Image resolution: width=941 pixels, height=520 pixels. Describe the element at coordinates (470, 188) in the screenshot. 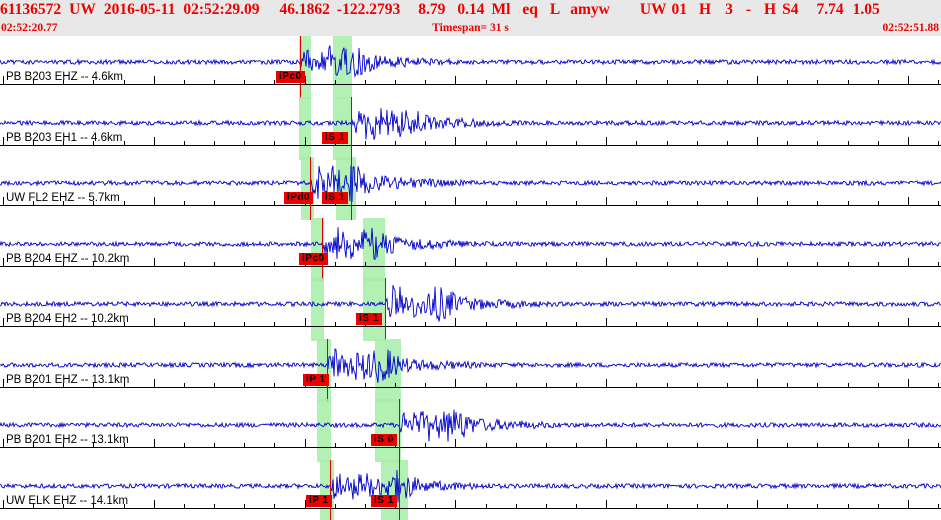

I see `trace-row: UW FL2 EHZ -- 5.7km iPd0 iS 1` at that location.